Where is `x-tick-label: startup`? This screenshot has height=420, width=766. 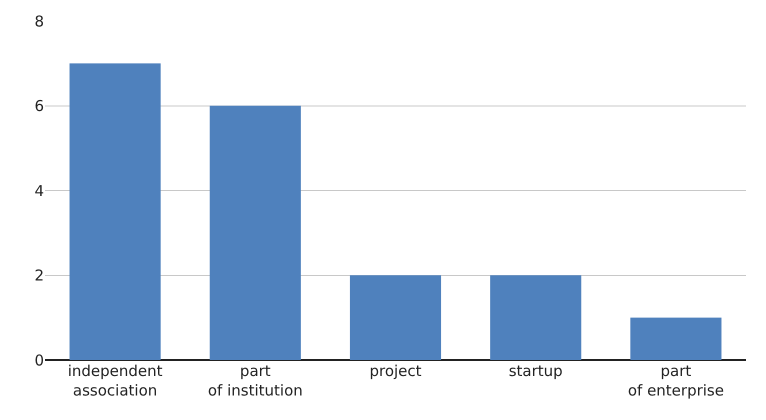
x-tick-label: startup is located at coordinates (535, 371).